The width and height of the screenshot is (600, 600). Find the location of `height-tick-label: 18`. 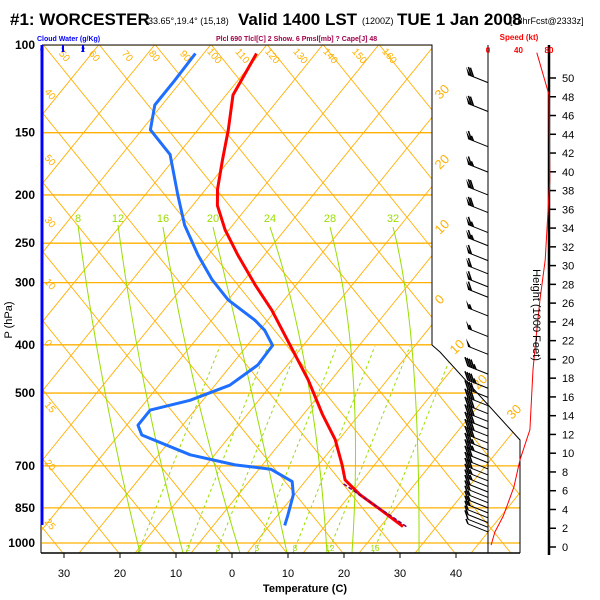

height-tick-label: 18 is located at coordinates (568, 379).